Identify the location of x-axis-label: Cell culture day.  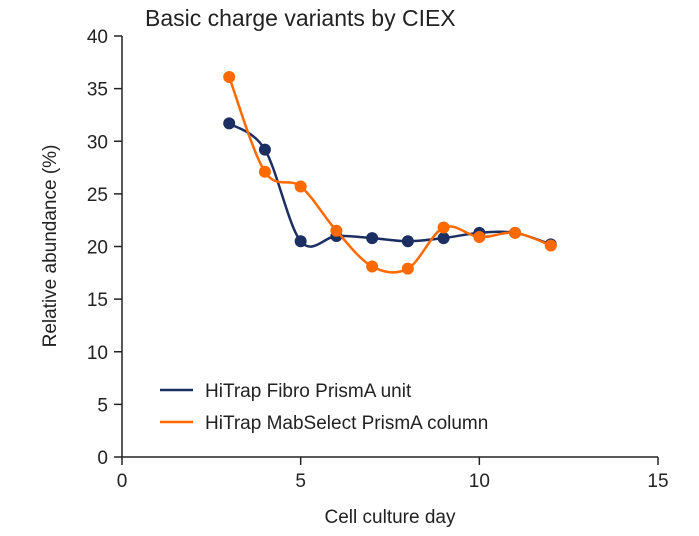
(390, 517).